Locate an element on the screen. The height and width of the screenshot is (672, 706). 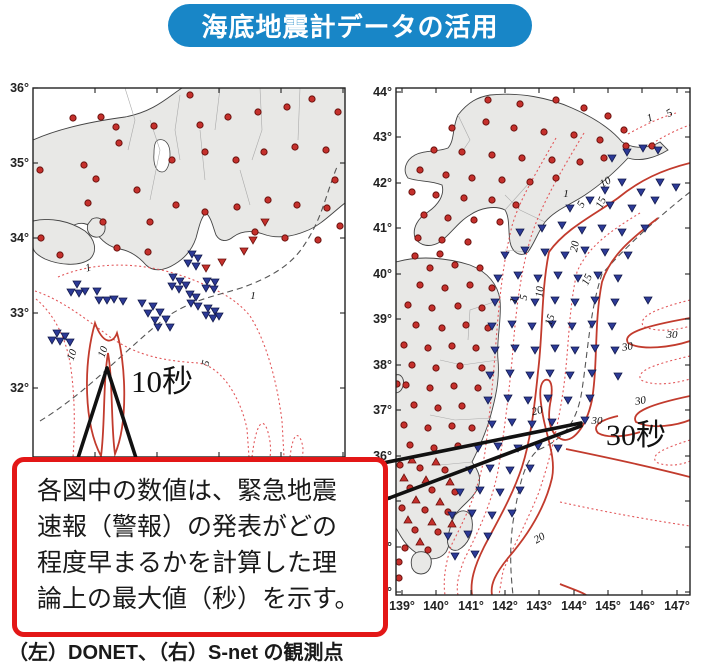
land-polygon is located at coordinates (64, 242).